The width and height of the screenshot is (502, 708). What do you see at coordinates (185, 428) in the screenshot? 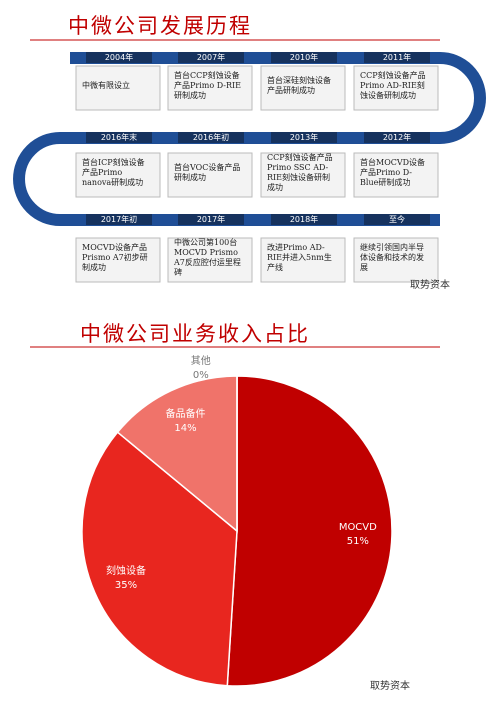
I see `label-line: 14%` at bounding box center [185, 428].